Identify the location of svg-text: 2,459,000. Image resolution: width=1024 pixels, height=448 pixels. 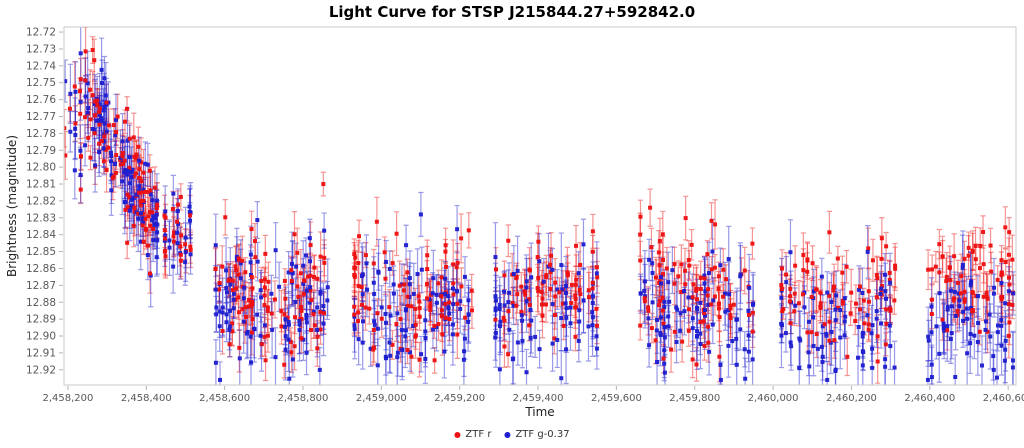
(381, 398).